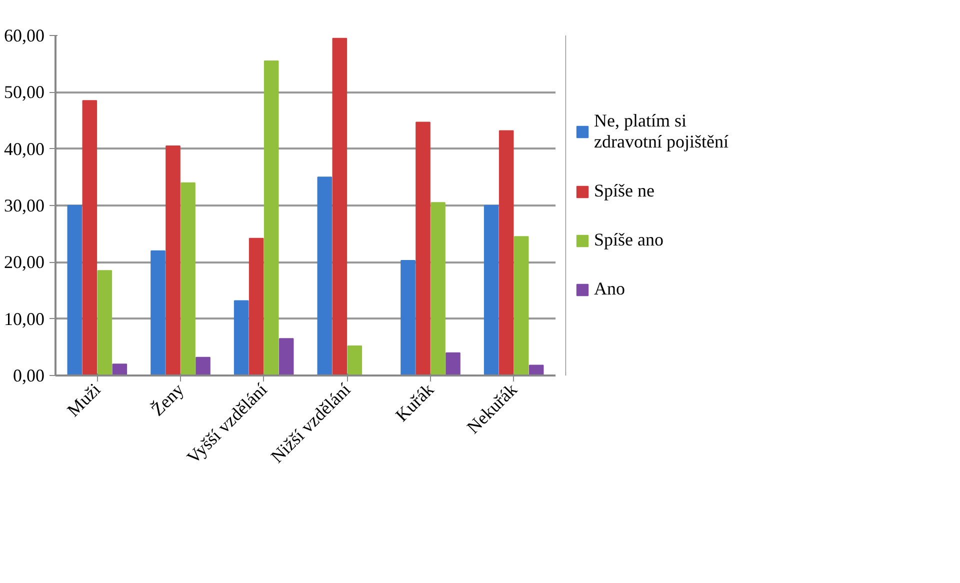 The height and width of the screenshot is (583, 960). What do you see at coordinates (624, 191) in the screenshot?
I see `legend-label: Spíše ne` at bounding box center [624, 191].